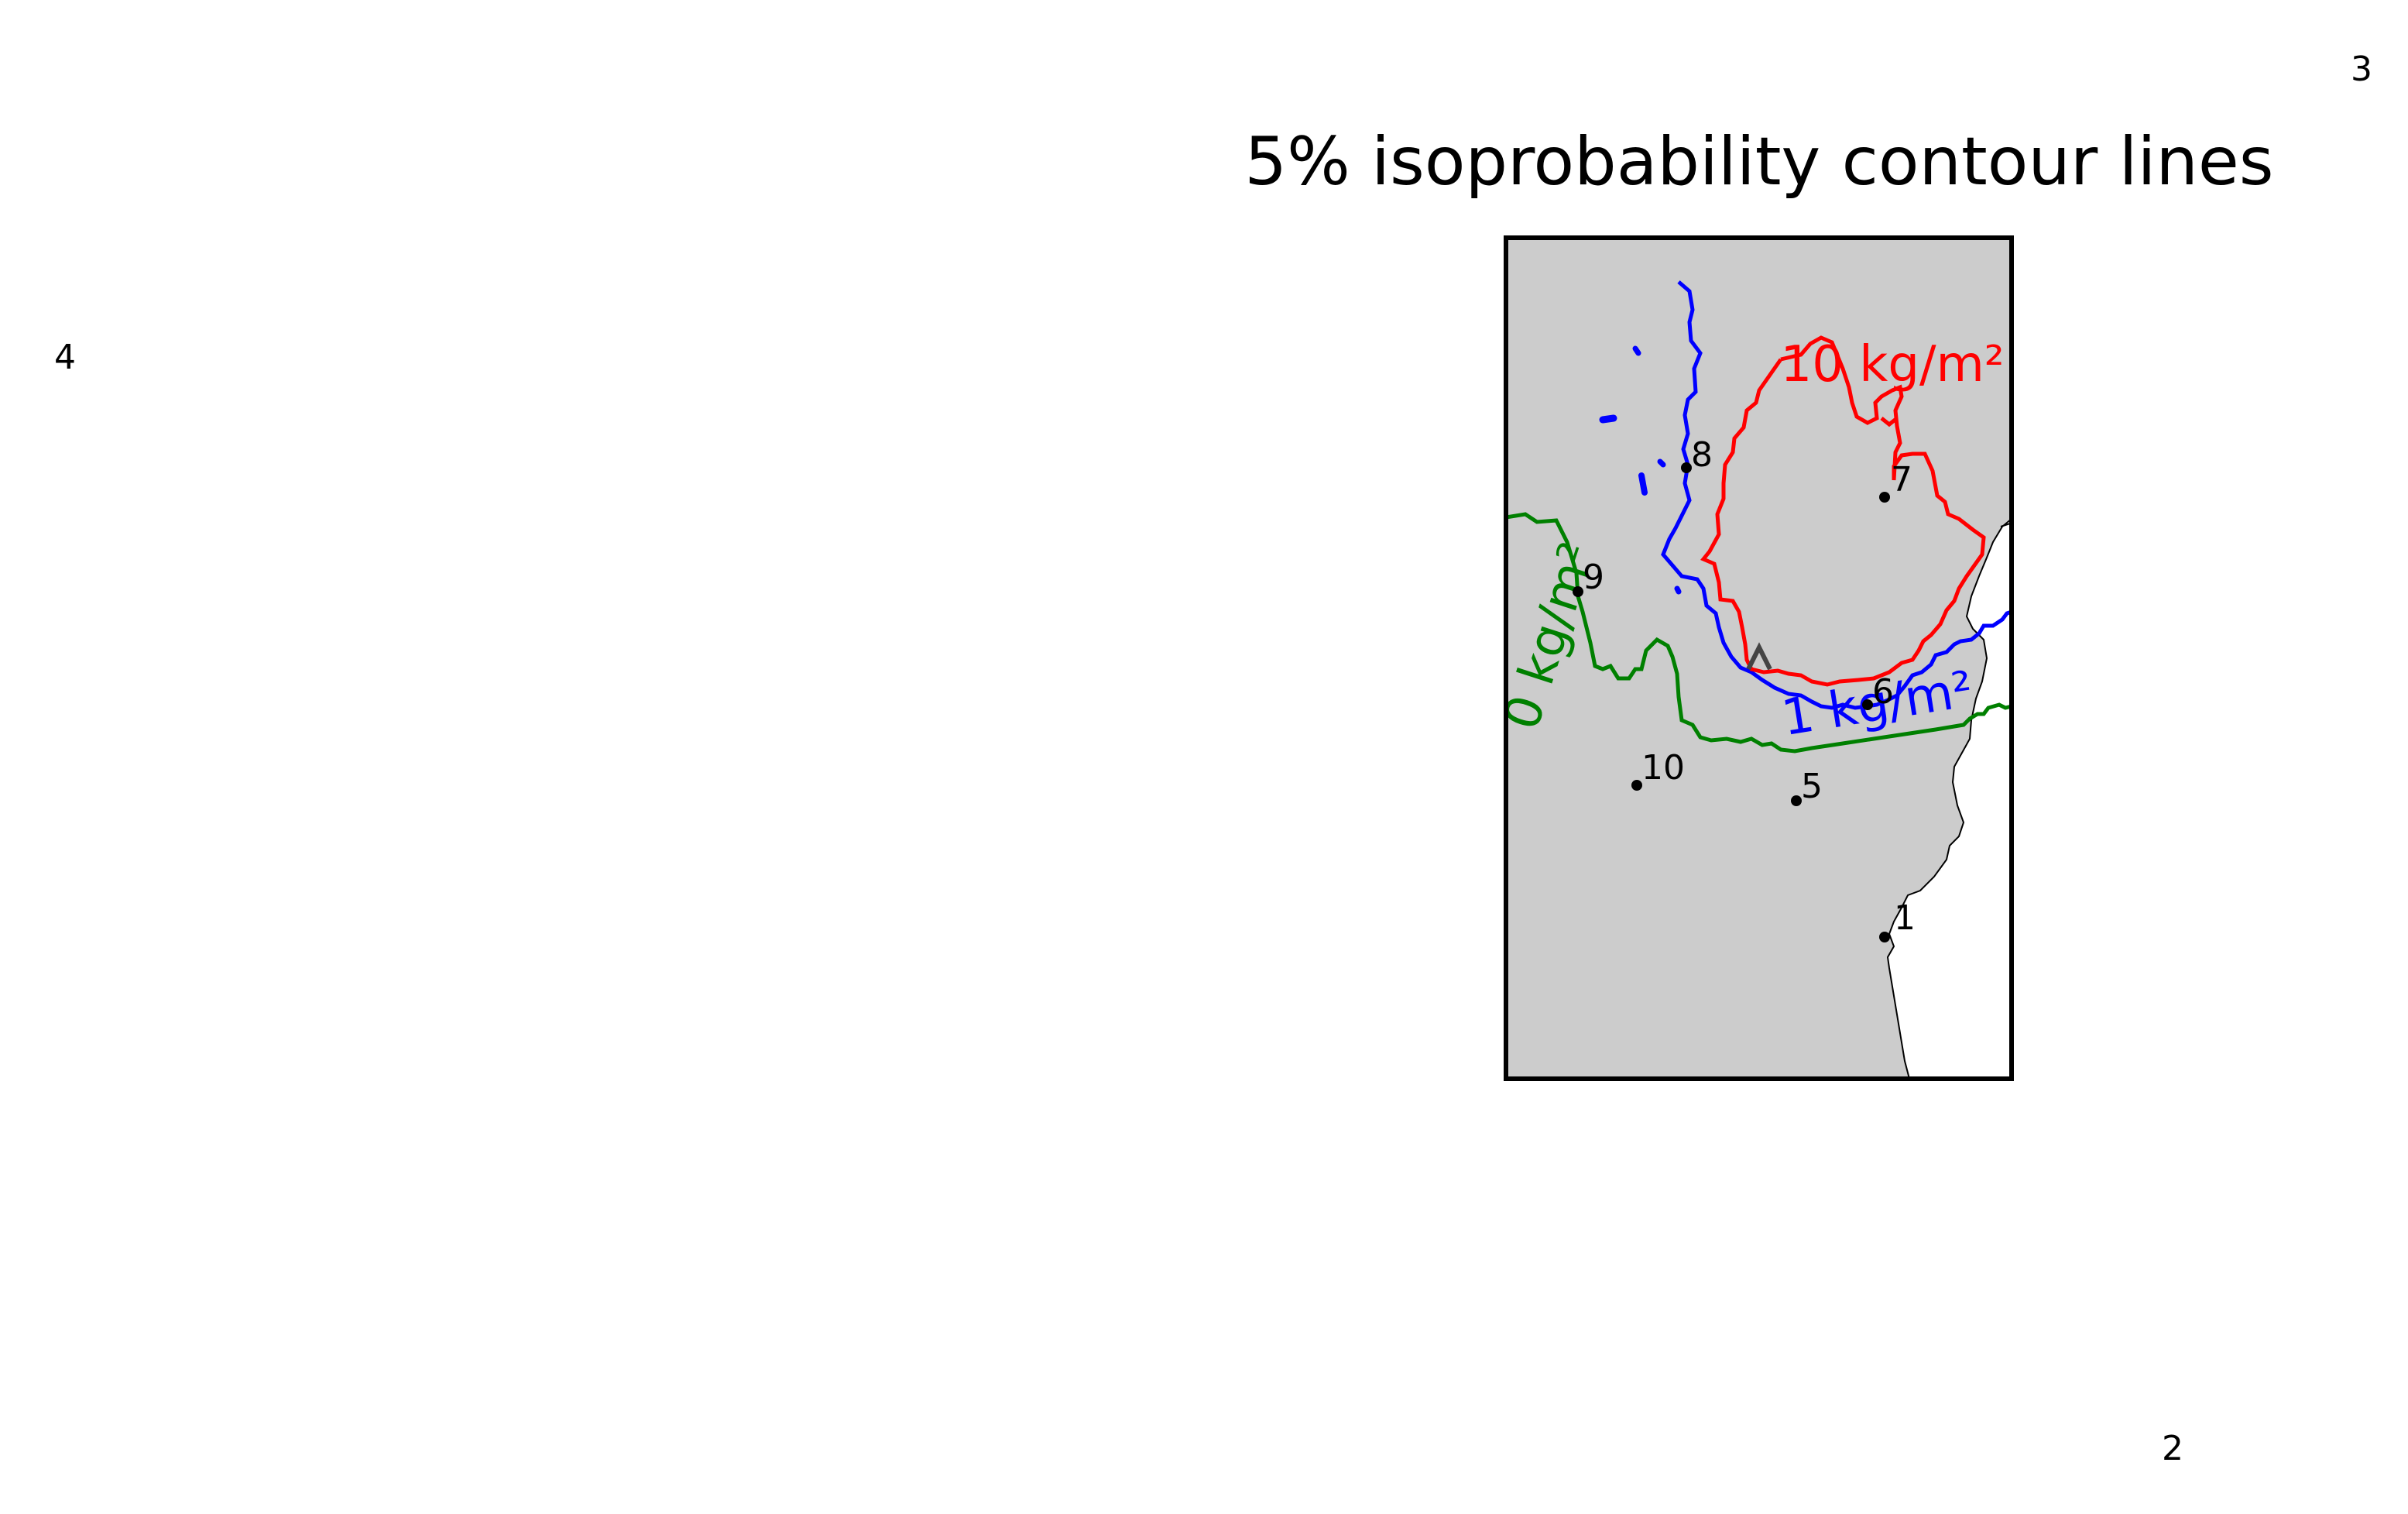 Image resolution: width=2408 pixels, height=1514 pixels. I want to click on stray-label-4: 4, so click(65, 358).